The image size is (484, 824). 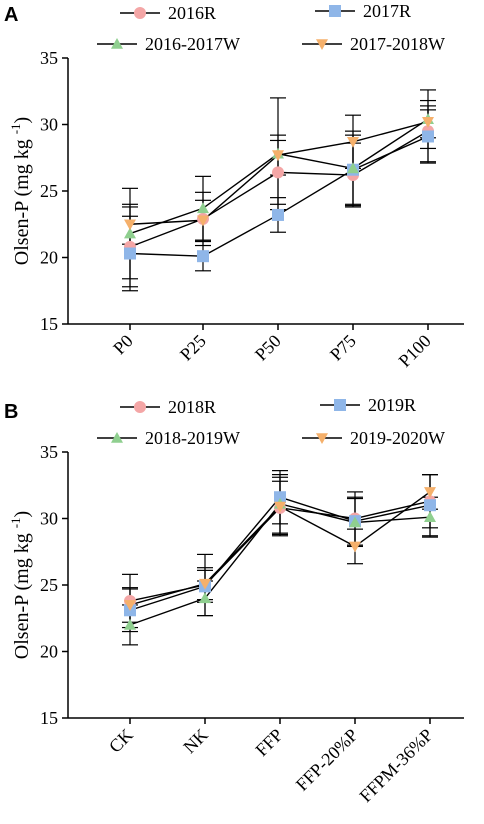 I want to click on x-tick-label-a-0: P0, so click(x=123, y=345).